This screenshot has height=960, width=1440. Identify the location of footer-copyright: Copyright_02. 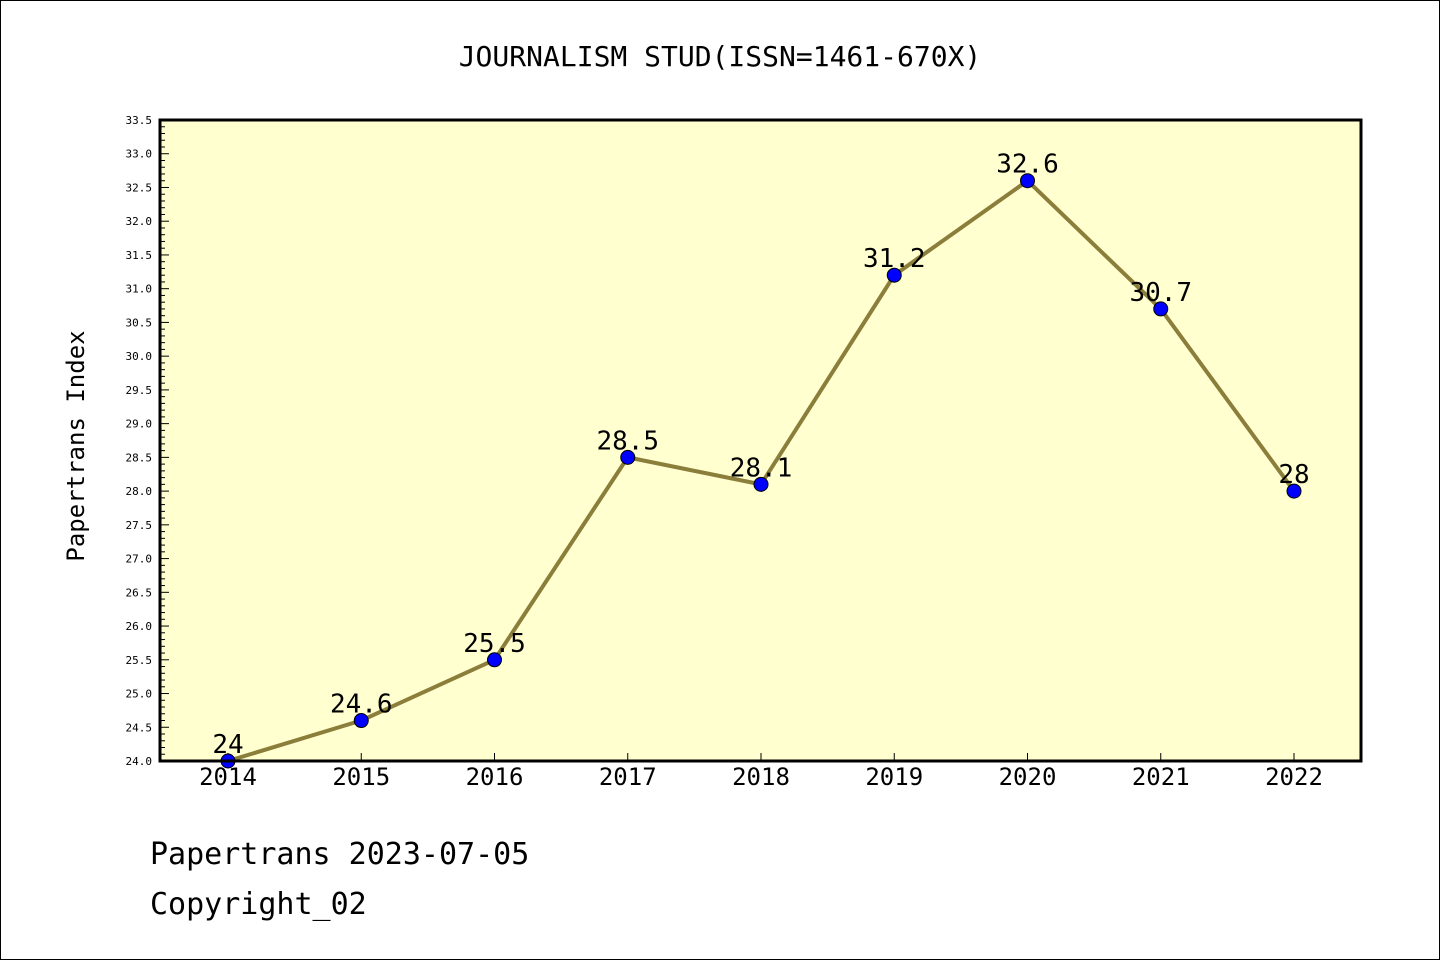
(258, 904).